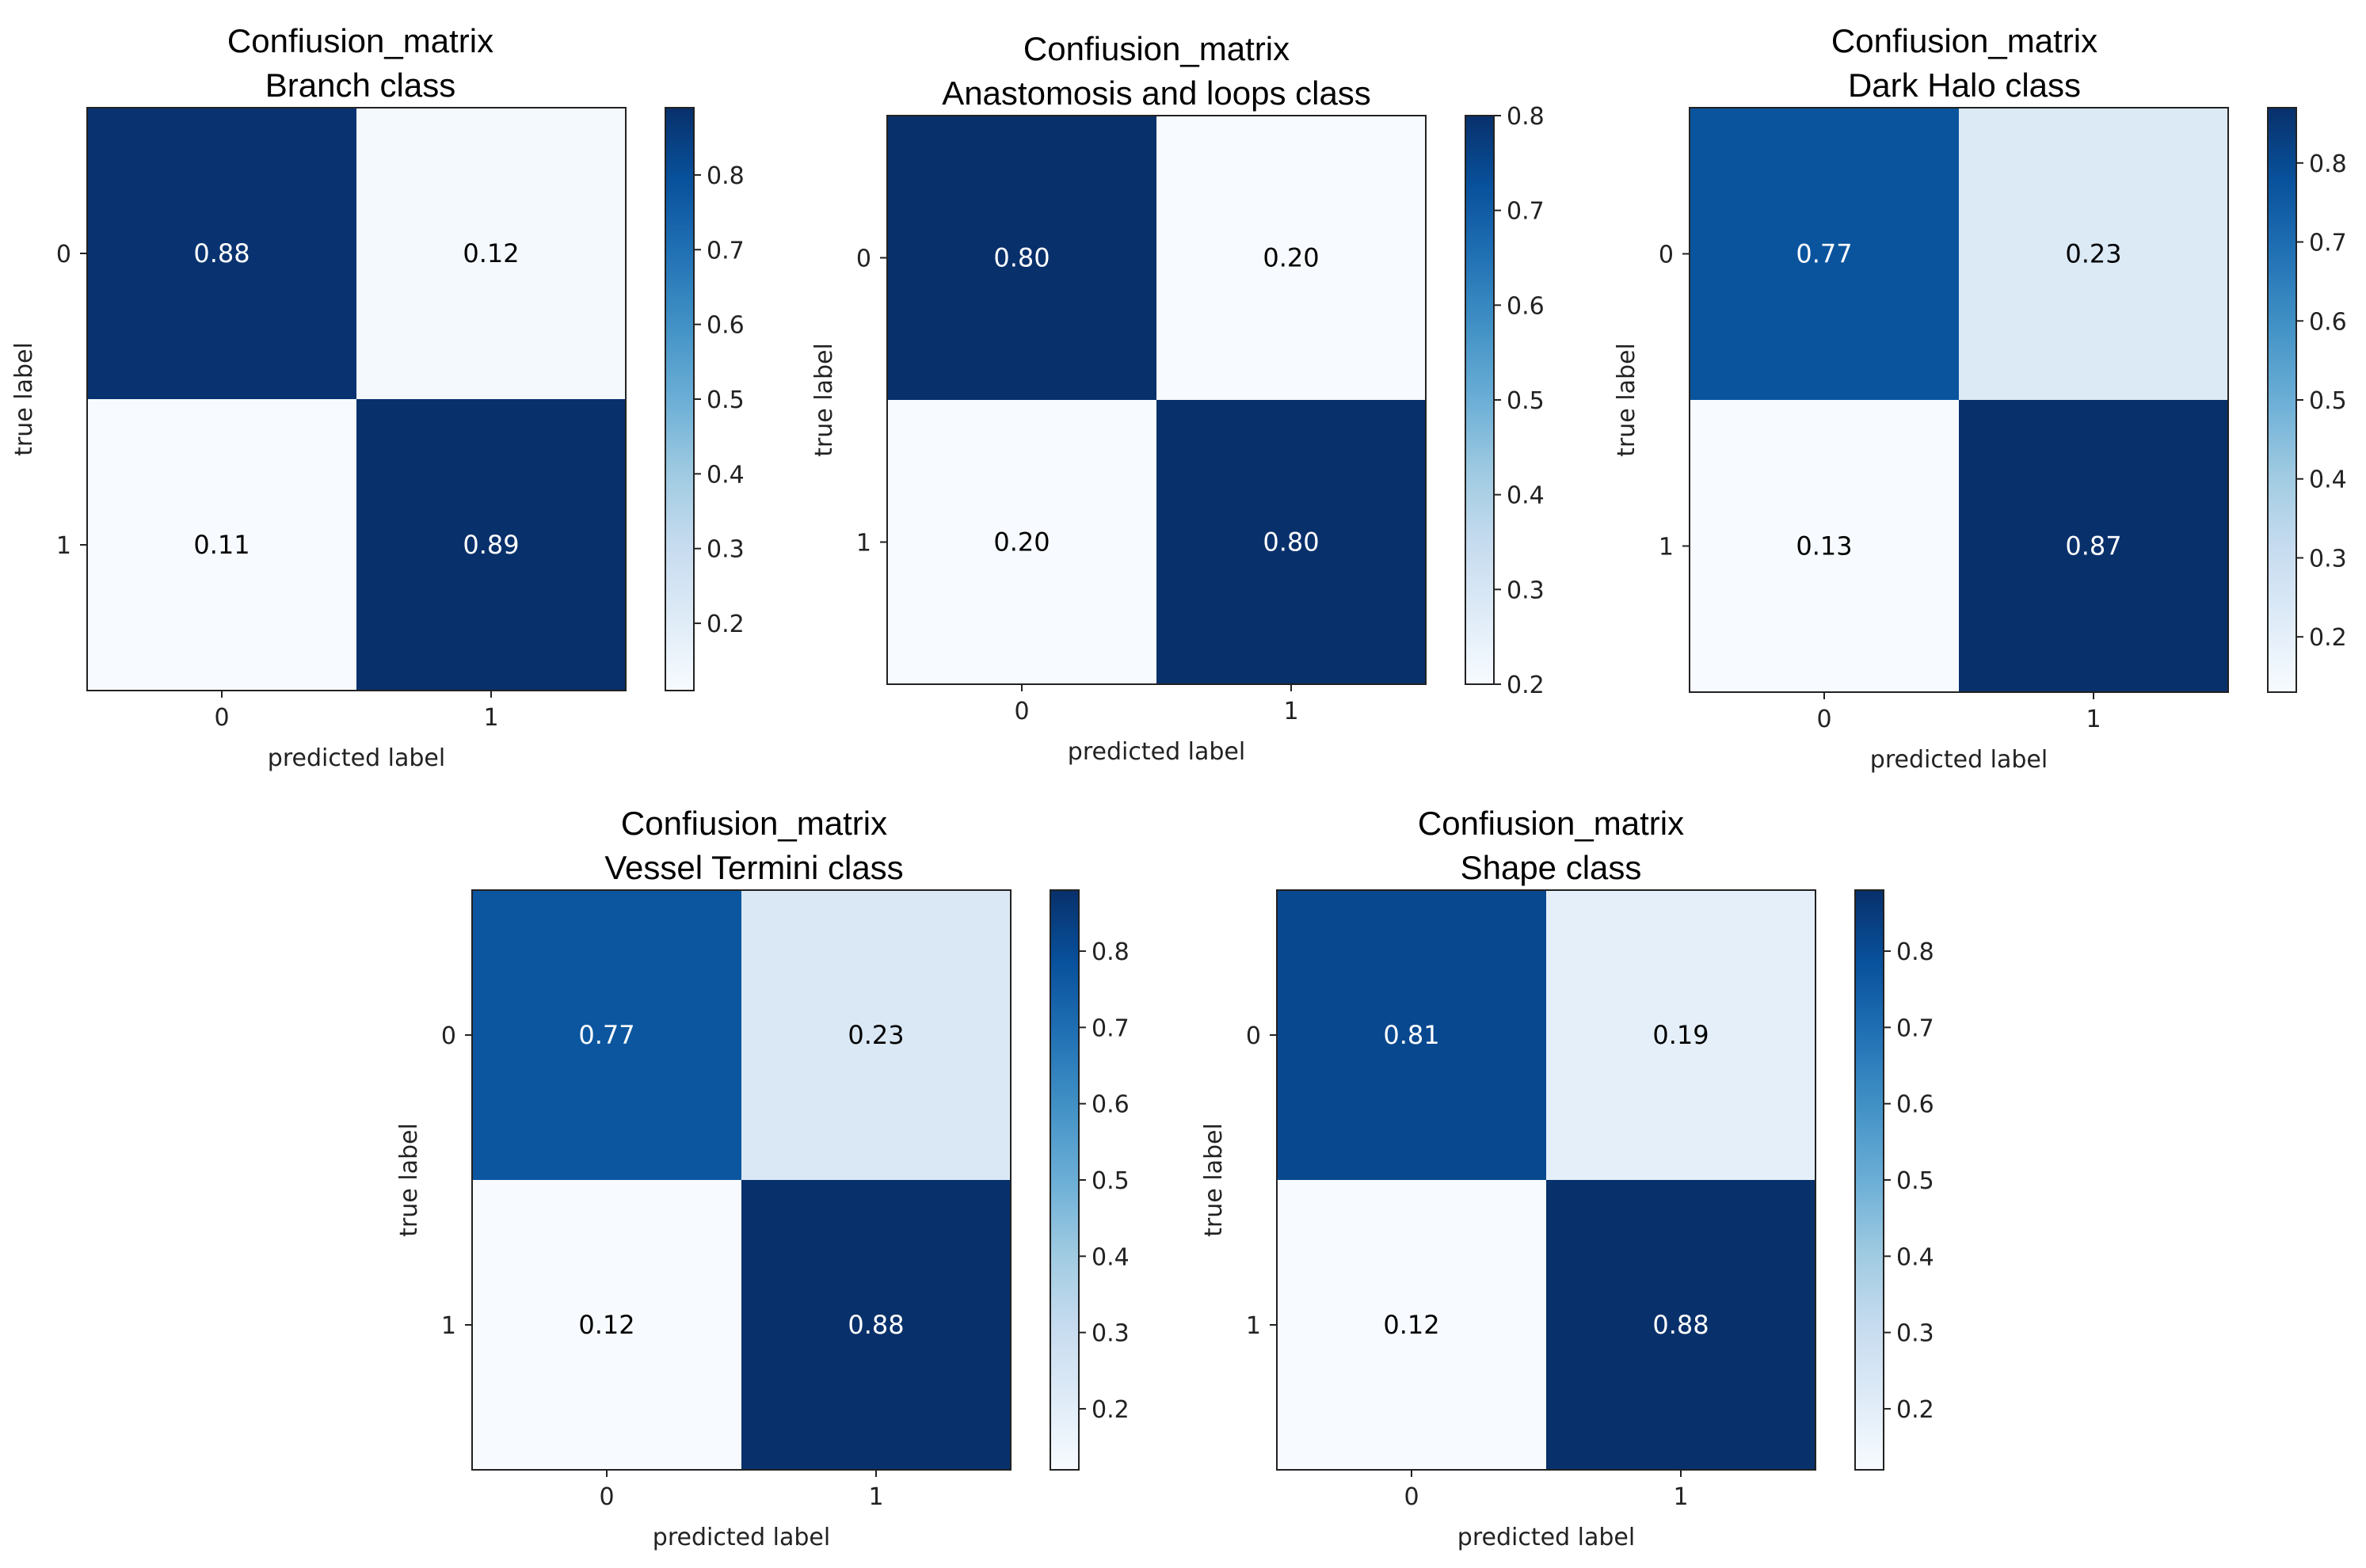  I want to click on cell-value-label: 0.13, so click(1824, 546).